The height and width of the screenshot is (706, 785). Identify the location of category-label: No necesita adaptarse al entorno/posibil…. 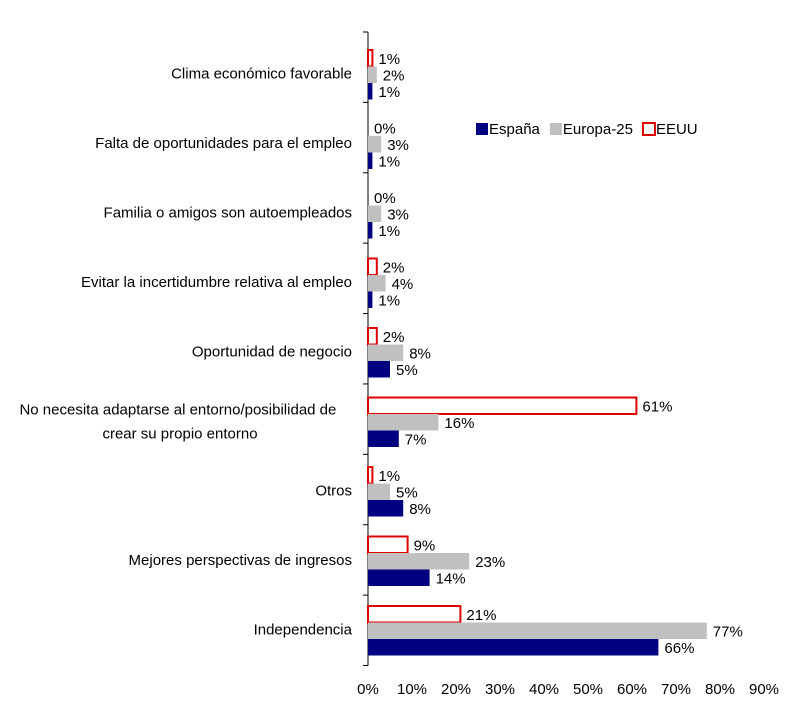
(179, 421).